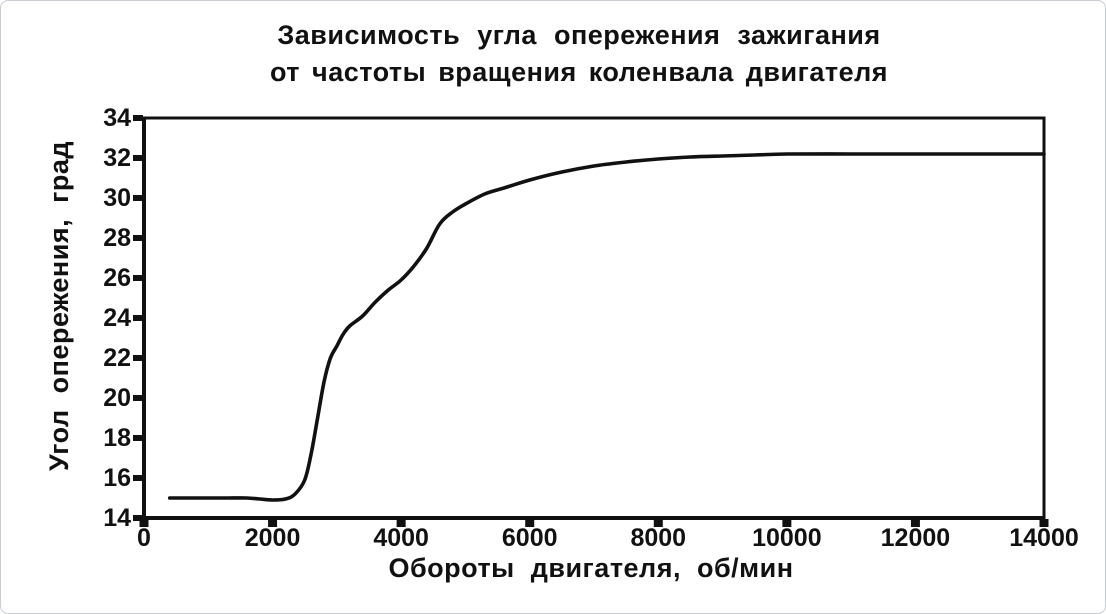 Image resolution: width=1106 pixels, height=614 pixels. What do you see at coordinates (272, 538) in the screenshot?
I see `x-tick-label-2000: 2000` at bounding box center [272, 538].